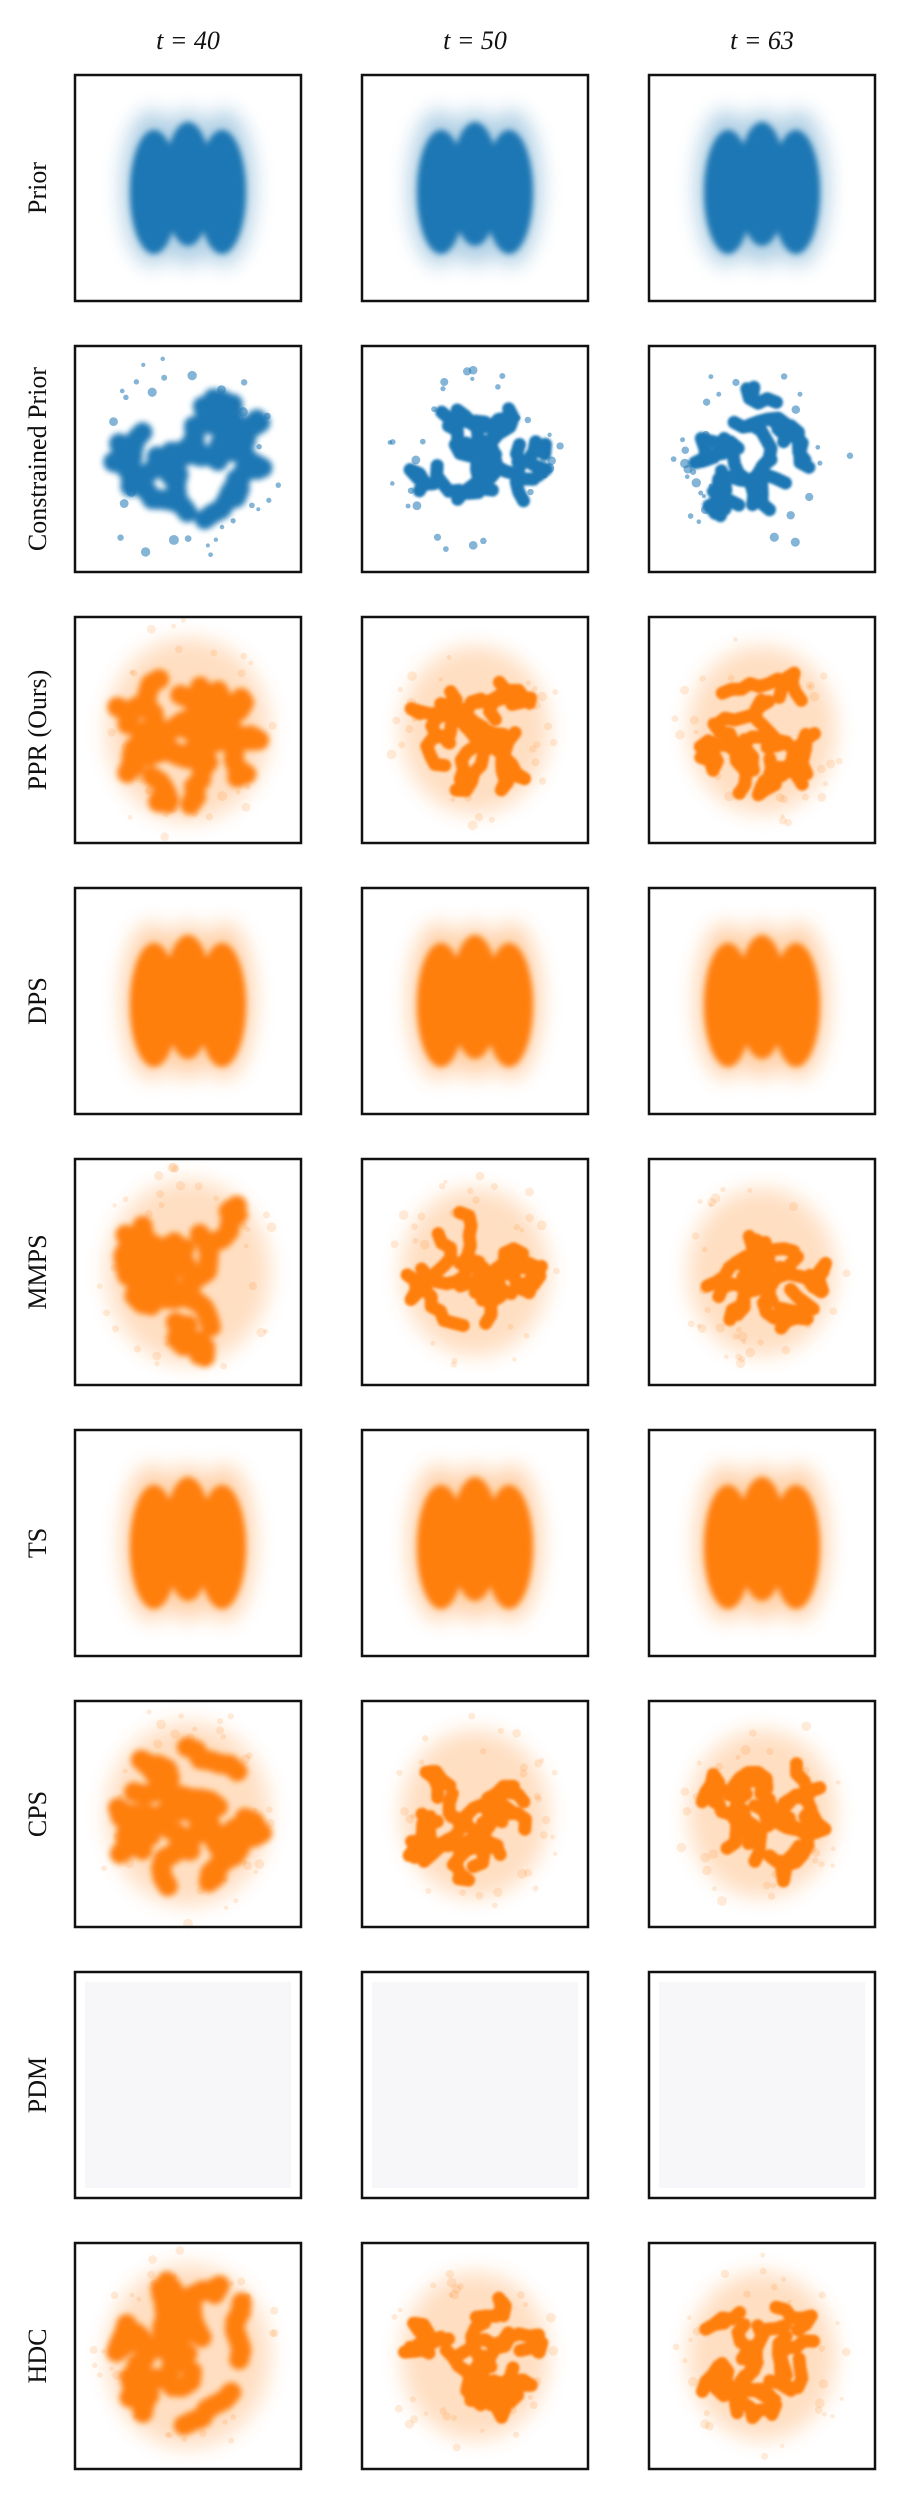 The height and width of the screenshot is (2514, 910). I want to click on column-title: t = 63, so click(762, 40).